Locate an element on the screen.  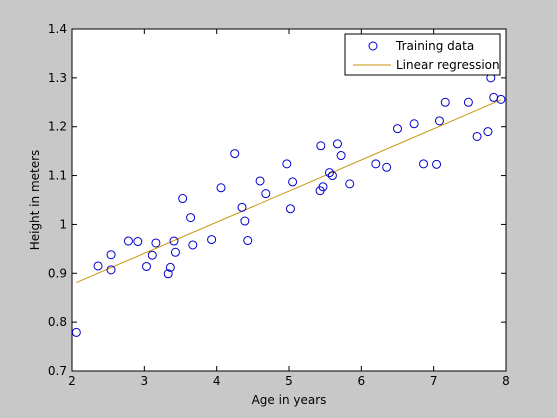
x-tick-label: 7 is located at coordinates (434, 381).